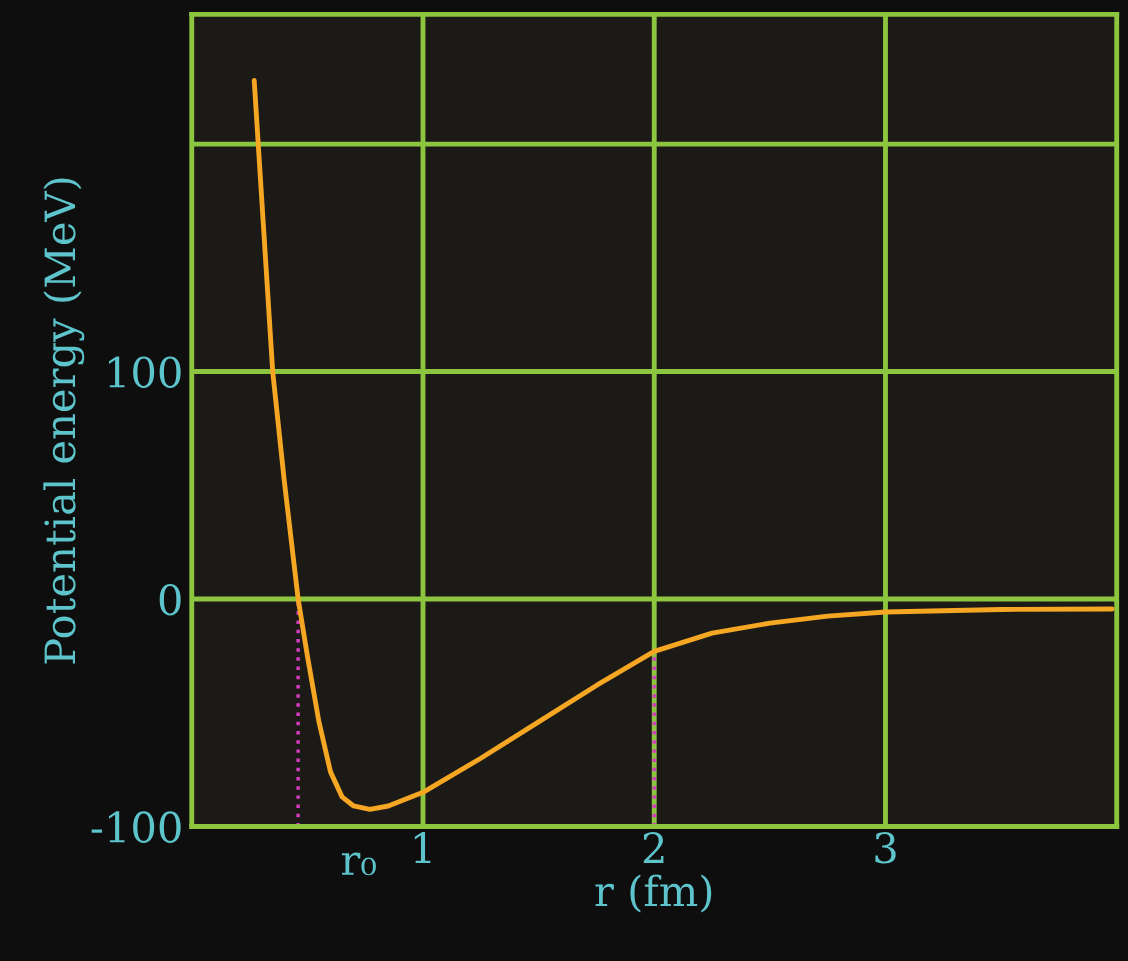 The height and width of the screenshot is (961, 1128). I want to click on text: r₀, so click(358, 864).